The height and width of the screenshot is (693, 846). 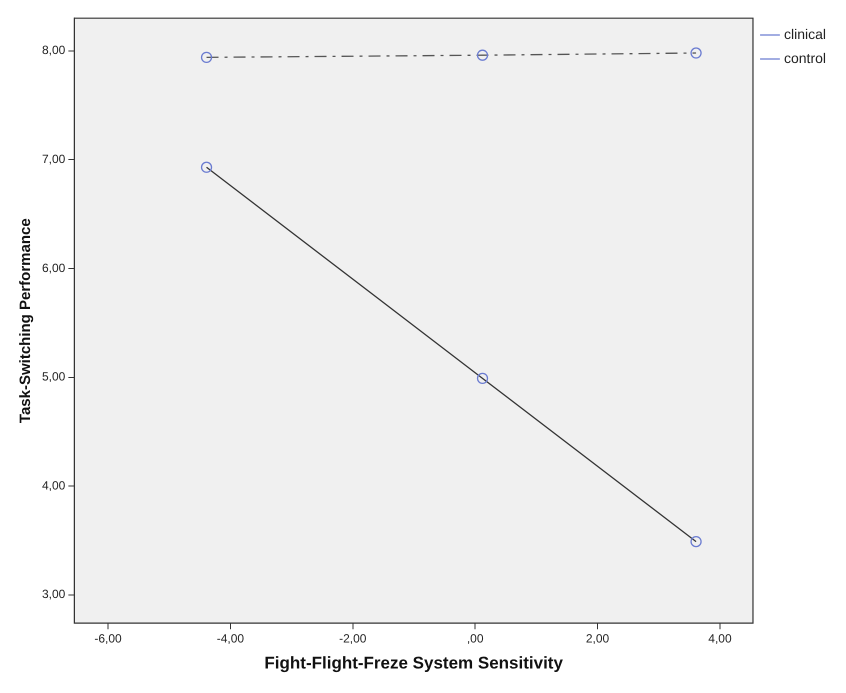 I want to click on x-tick-label: -4,00, so click(x=230, y=639).